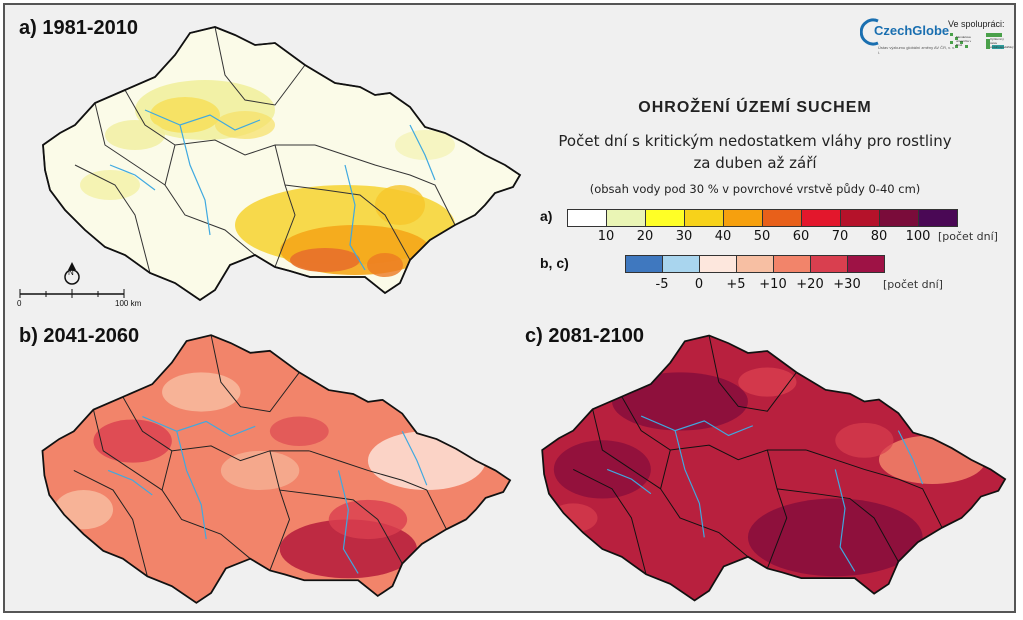 The width and height of the screenshot is (1023, 620). I want to click on legend-a-unit: [počet dní], so click(968, 236).